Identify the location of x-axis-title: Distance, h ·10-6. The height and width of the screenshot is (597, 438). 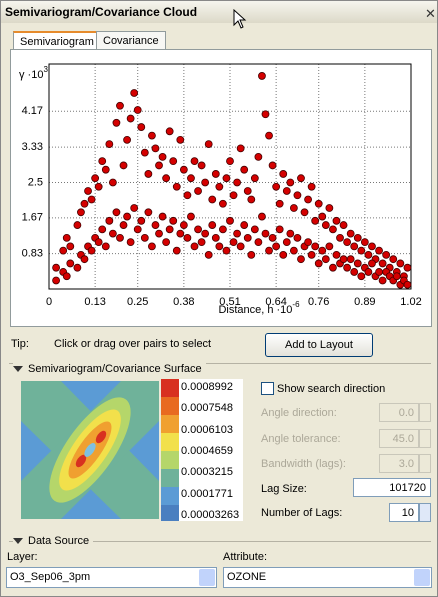
(259, 308).